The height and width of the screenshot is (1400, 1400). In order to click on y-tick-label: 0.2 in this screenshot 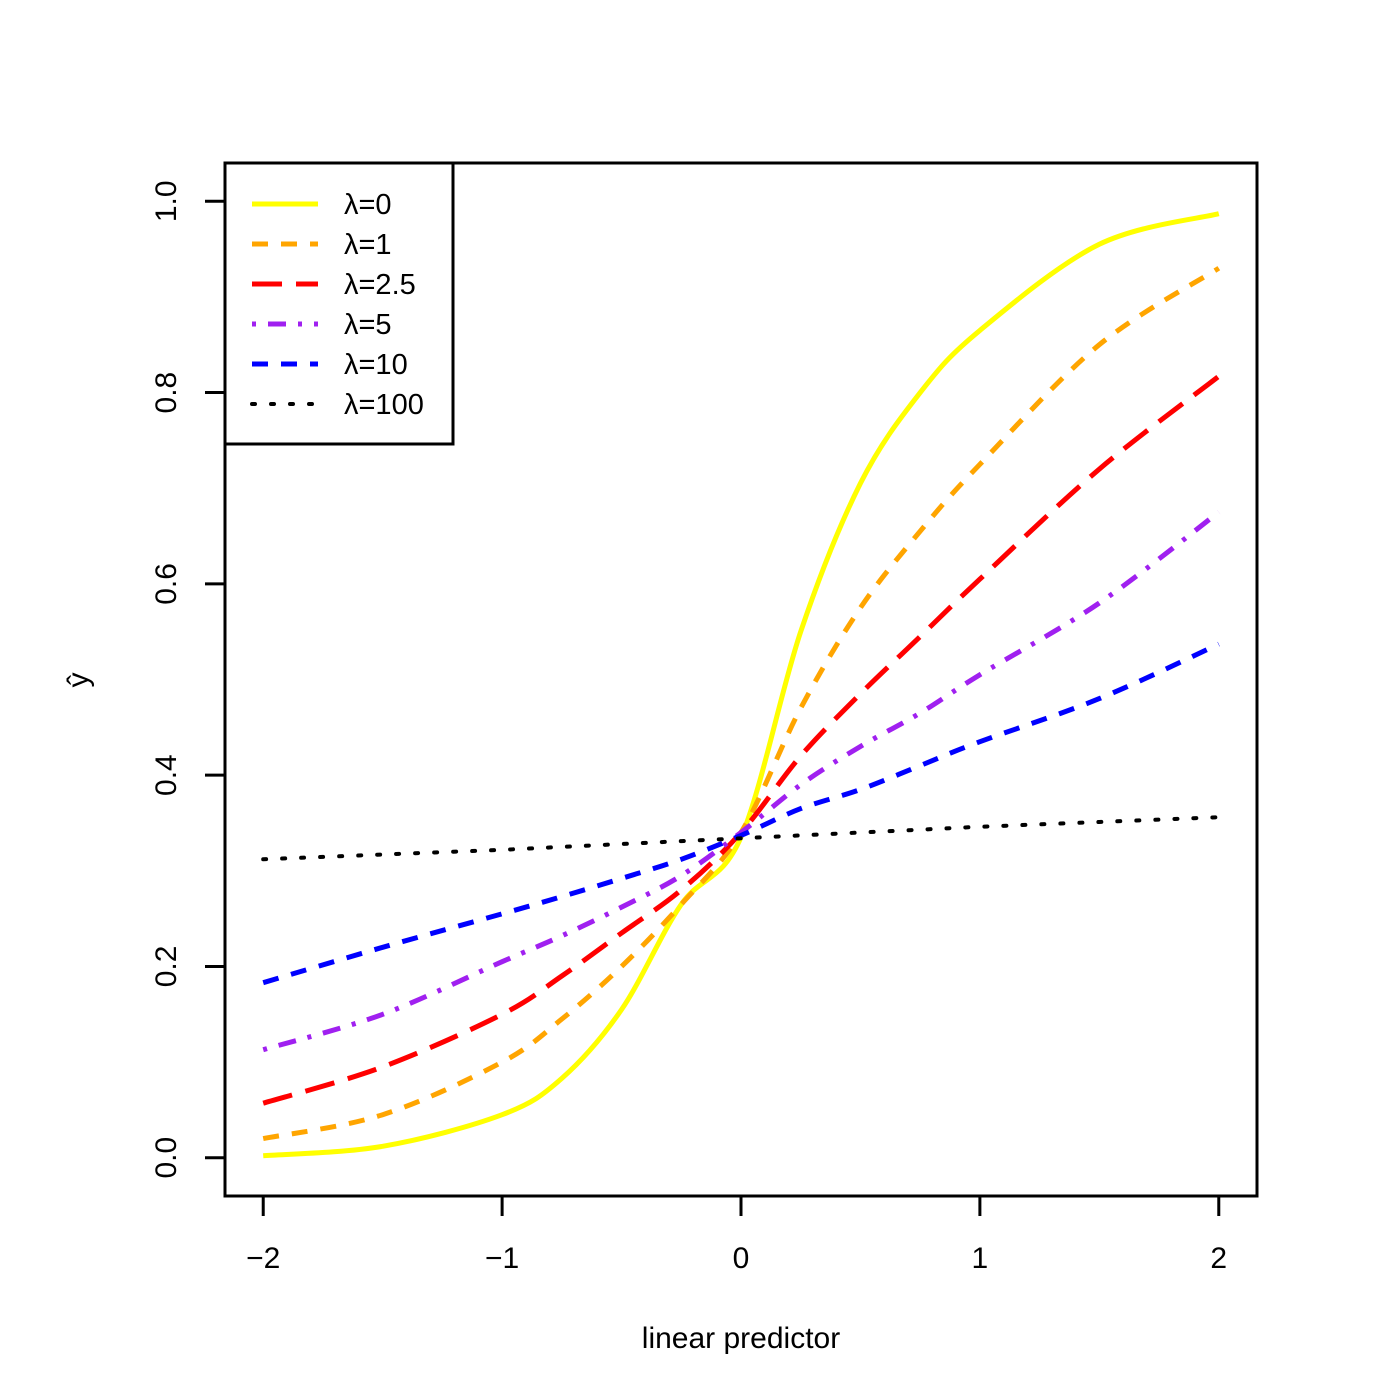, I will do `click(166, 967)`.